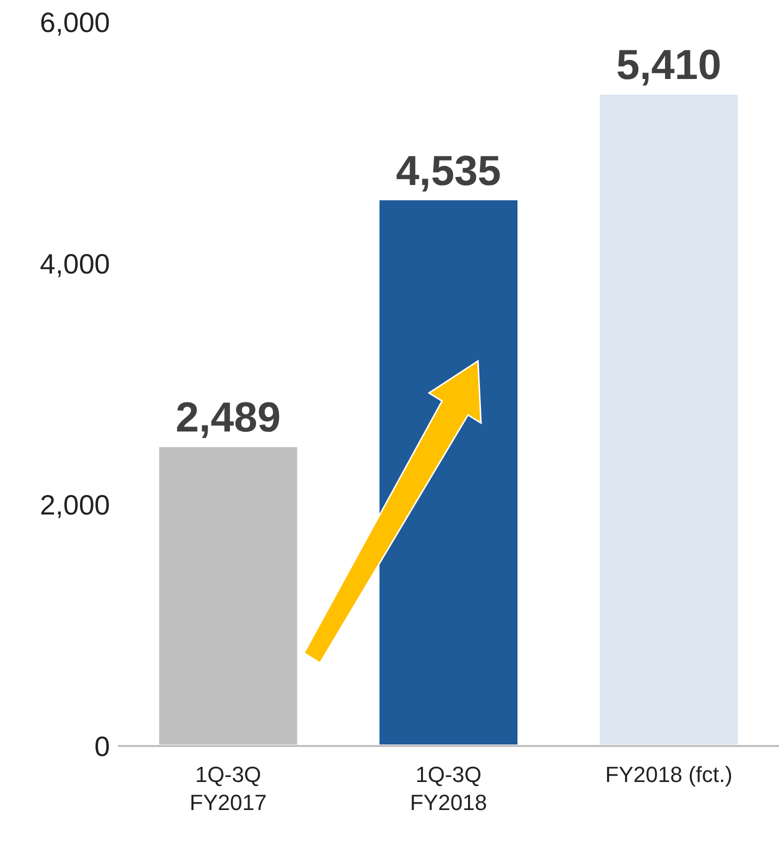 Image resolution: width=781 pixels, height=842 pixels. What do you see at coordinates (228, 417) in the screenshot?
I see `data-label: 2,489` at bounding box center [228, 417].